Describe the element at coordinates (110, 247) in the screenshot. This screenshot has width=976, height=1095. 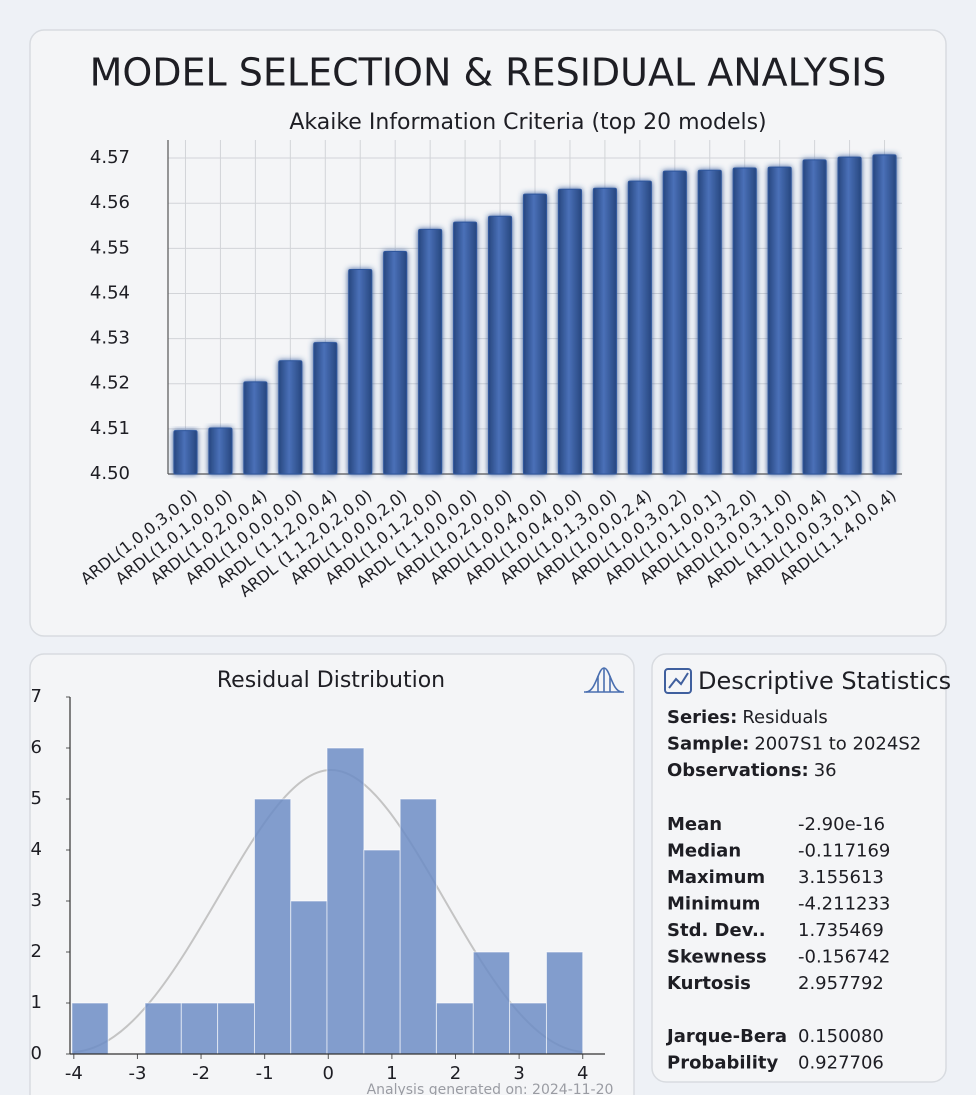
I see `y-tick-label: 4.55` at that location.